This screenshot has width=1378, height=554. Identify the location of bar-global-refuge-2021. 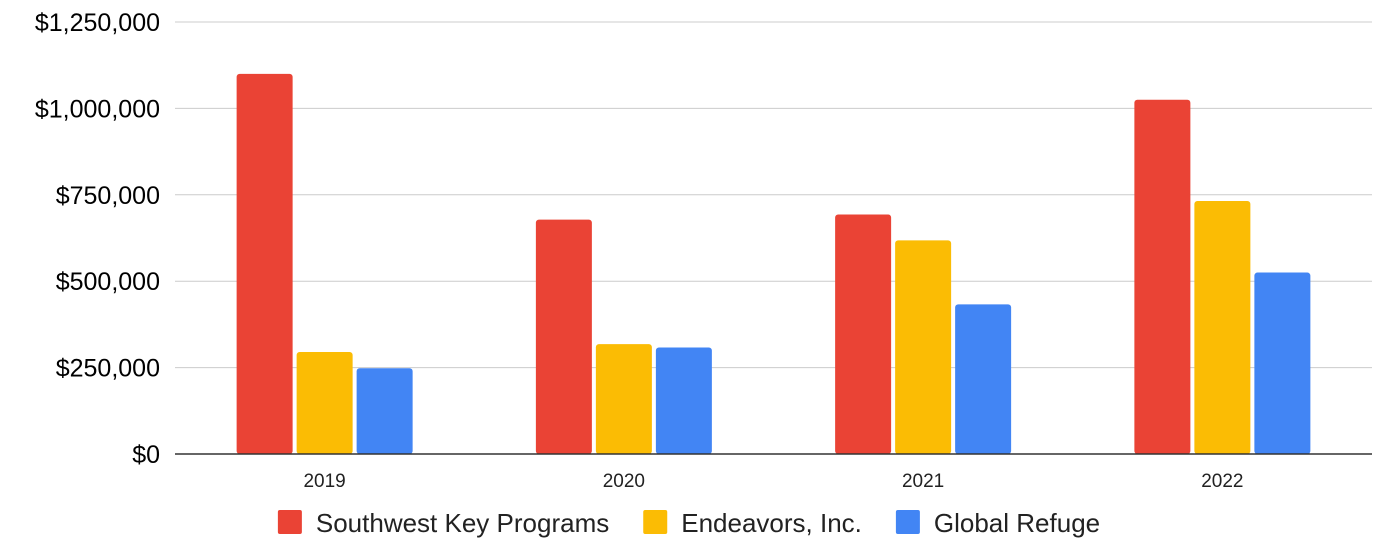
(983, 379).